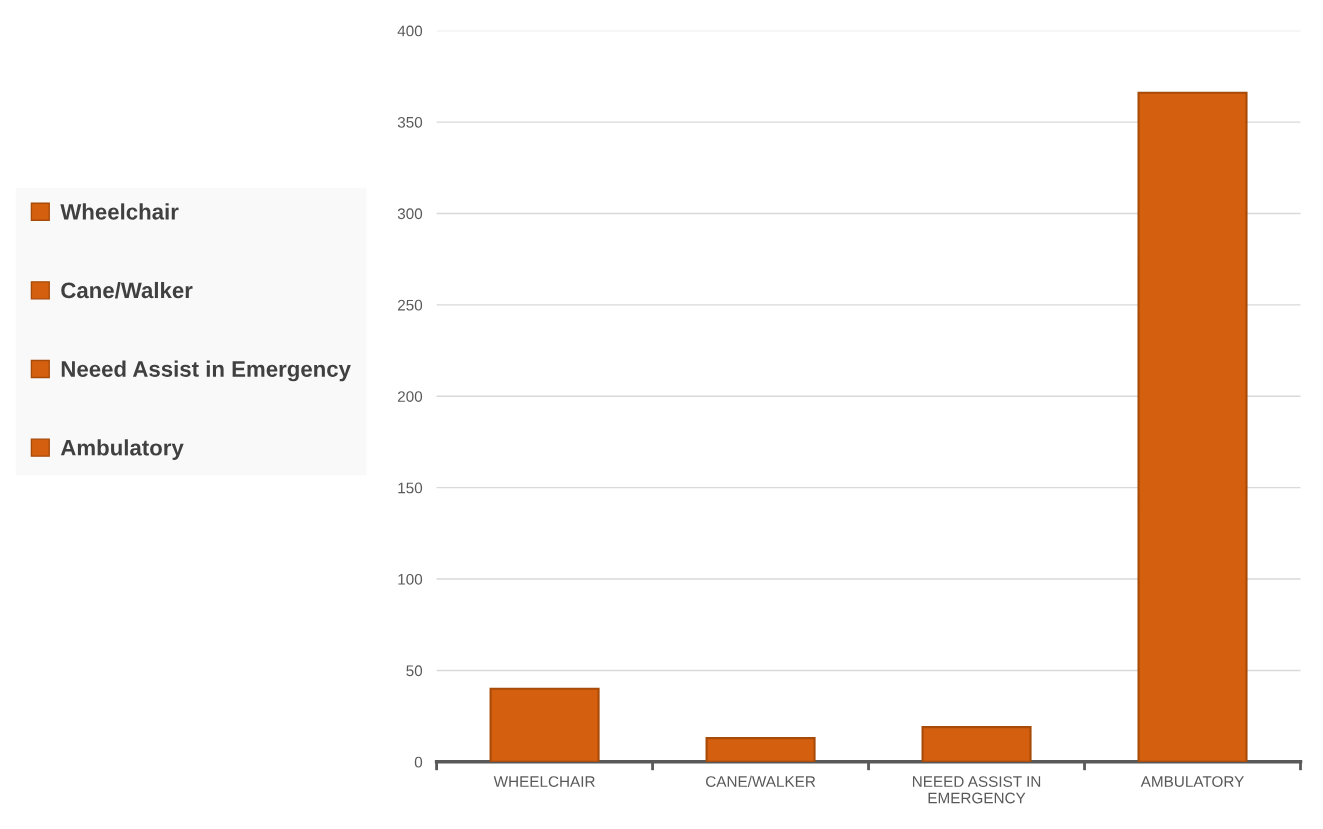  Describe the element at coordinates (414, 671) in the screenshot. I see `y-tick-label: 50` at that location.